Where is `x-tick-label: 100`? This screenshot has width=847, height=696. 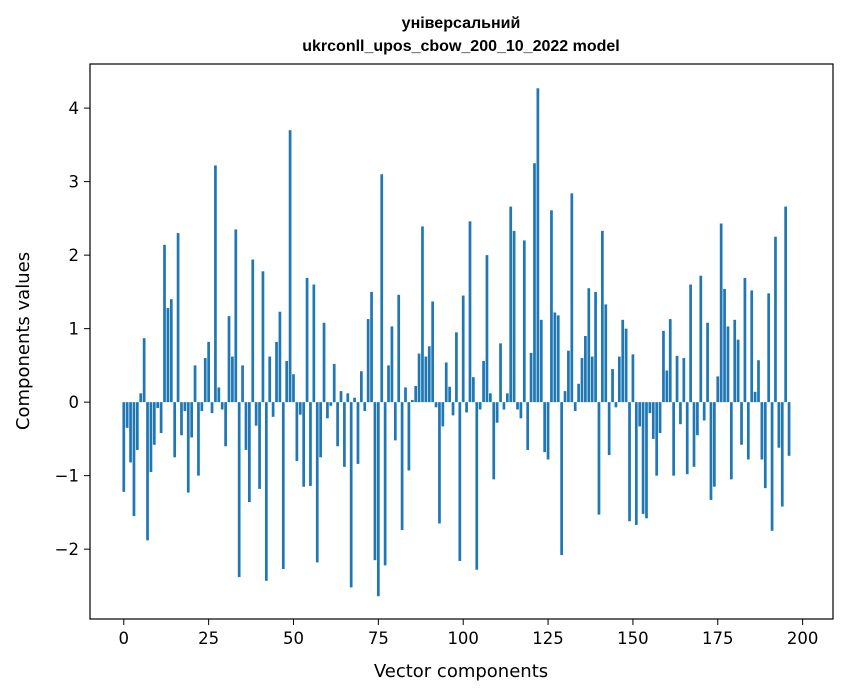 x-tick-label: 100 is located at coordinates (463, 638).